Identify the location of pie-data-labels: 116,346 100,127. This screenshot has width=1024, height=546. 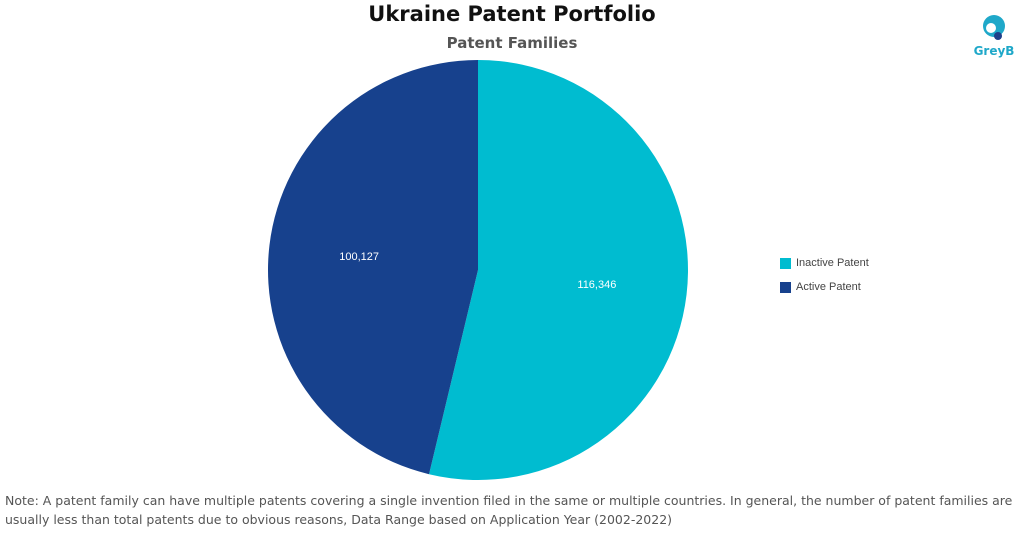
(477, 271).